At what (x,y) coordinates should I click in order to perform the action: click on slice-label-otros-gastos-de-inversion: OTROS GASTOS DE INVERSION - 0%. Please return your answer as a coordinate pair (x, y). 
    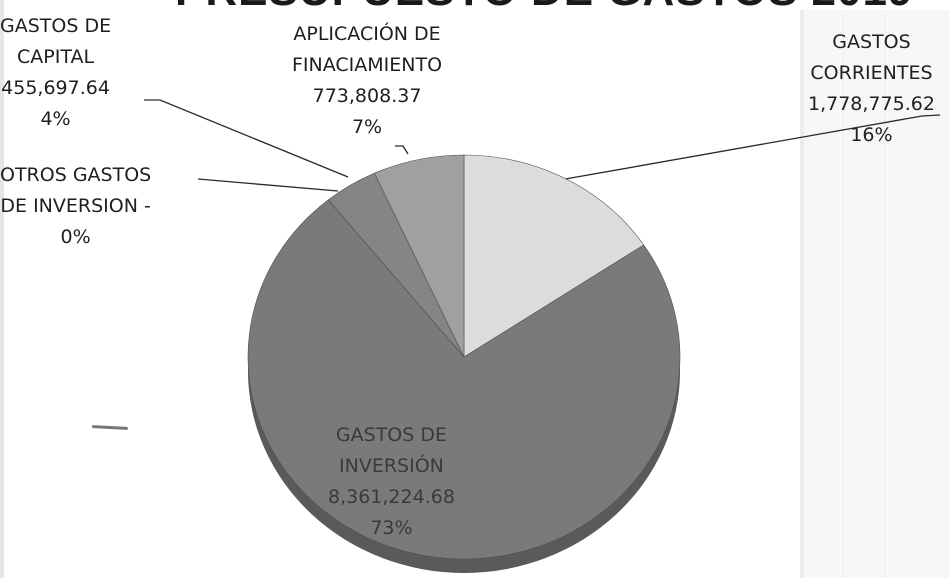
    Looking at the image, I should click on (75, 206).